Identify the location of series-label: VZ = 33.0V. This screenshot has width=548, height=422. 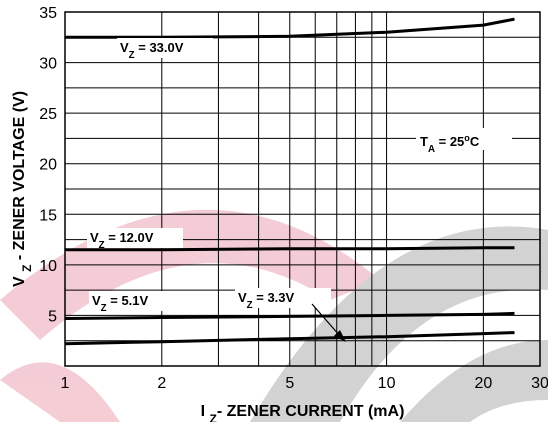
(152, 50).